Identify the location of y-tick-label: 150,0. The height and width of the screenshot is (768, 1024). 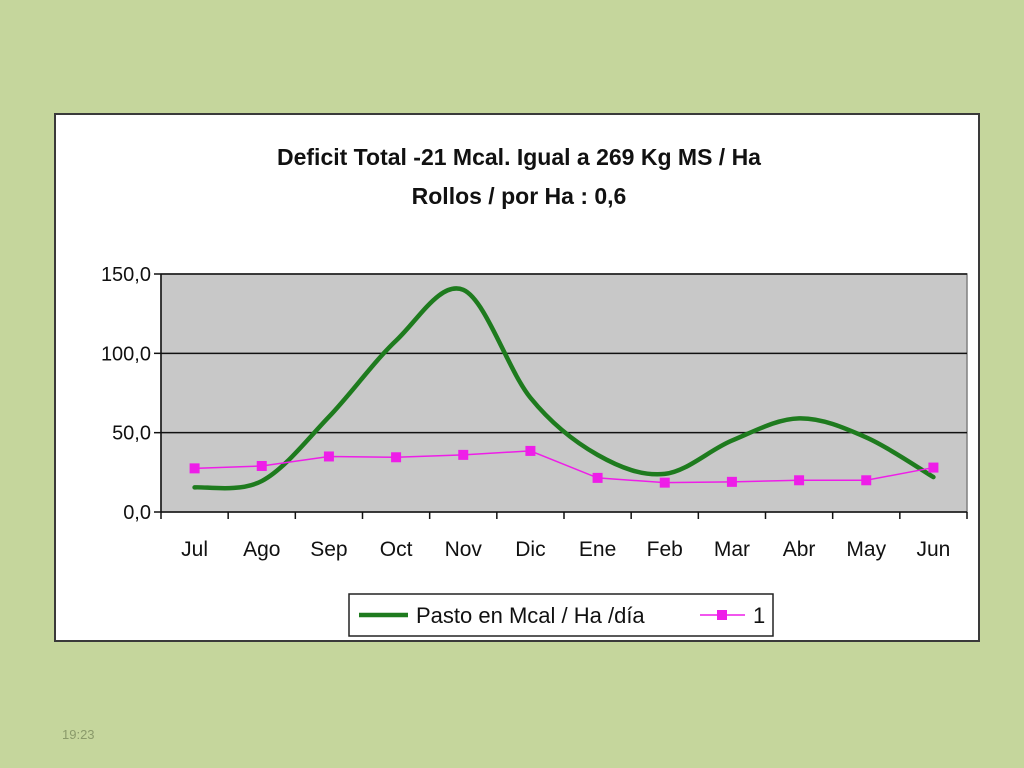
(126, 275).